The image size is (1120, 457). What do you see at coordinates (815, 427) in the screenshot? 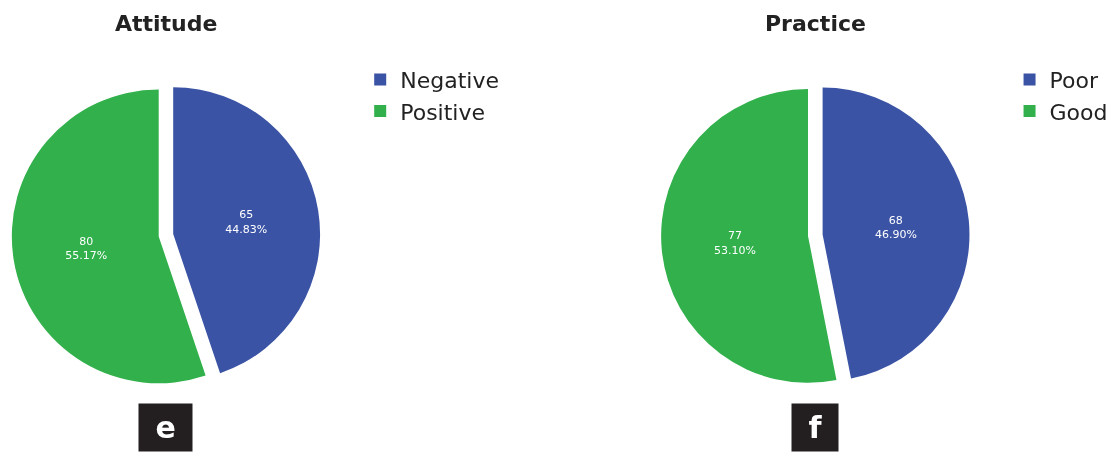
I see `text: f` at bounding box center [815, 427].